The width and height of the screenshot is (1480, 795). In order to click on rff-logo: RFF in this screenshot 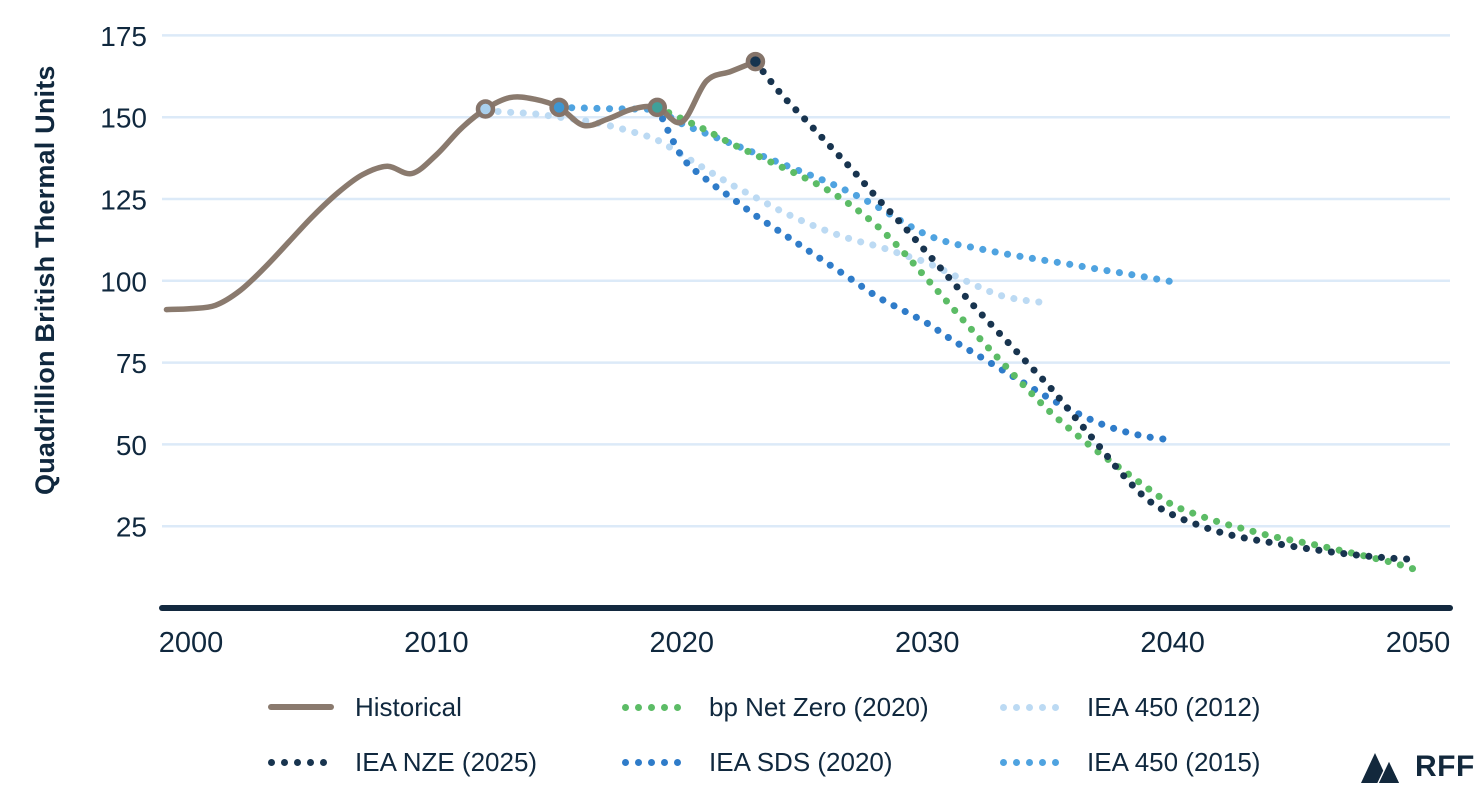, I will do `click(1417, 767)`.